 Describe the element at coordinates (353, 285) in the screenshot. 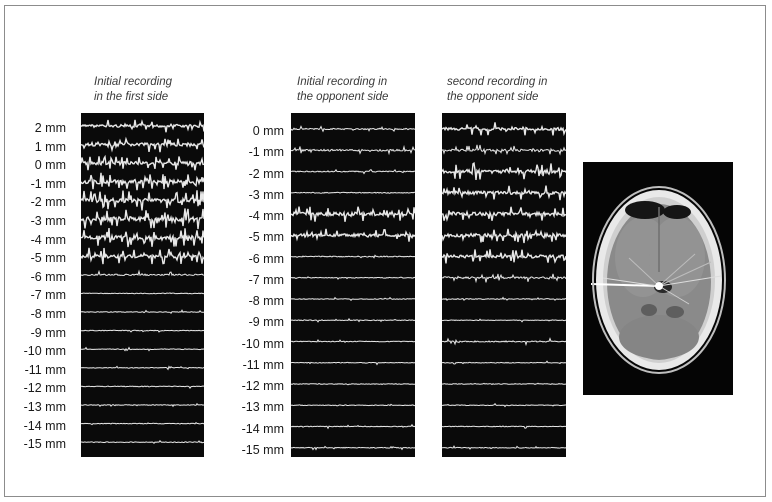

I see `panel-2-recording` at that location.